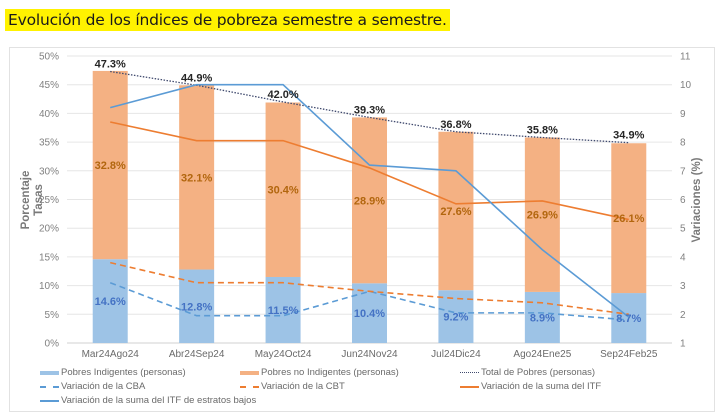 The width and height of the screenshot is (728, 415). I want to click on left-tick-label: 10%, so click(49, 286).